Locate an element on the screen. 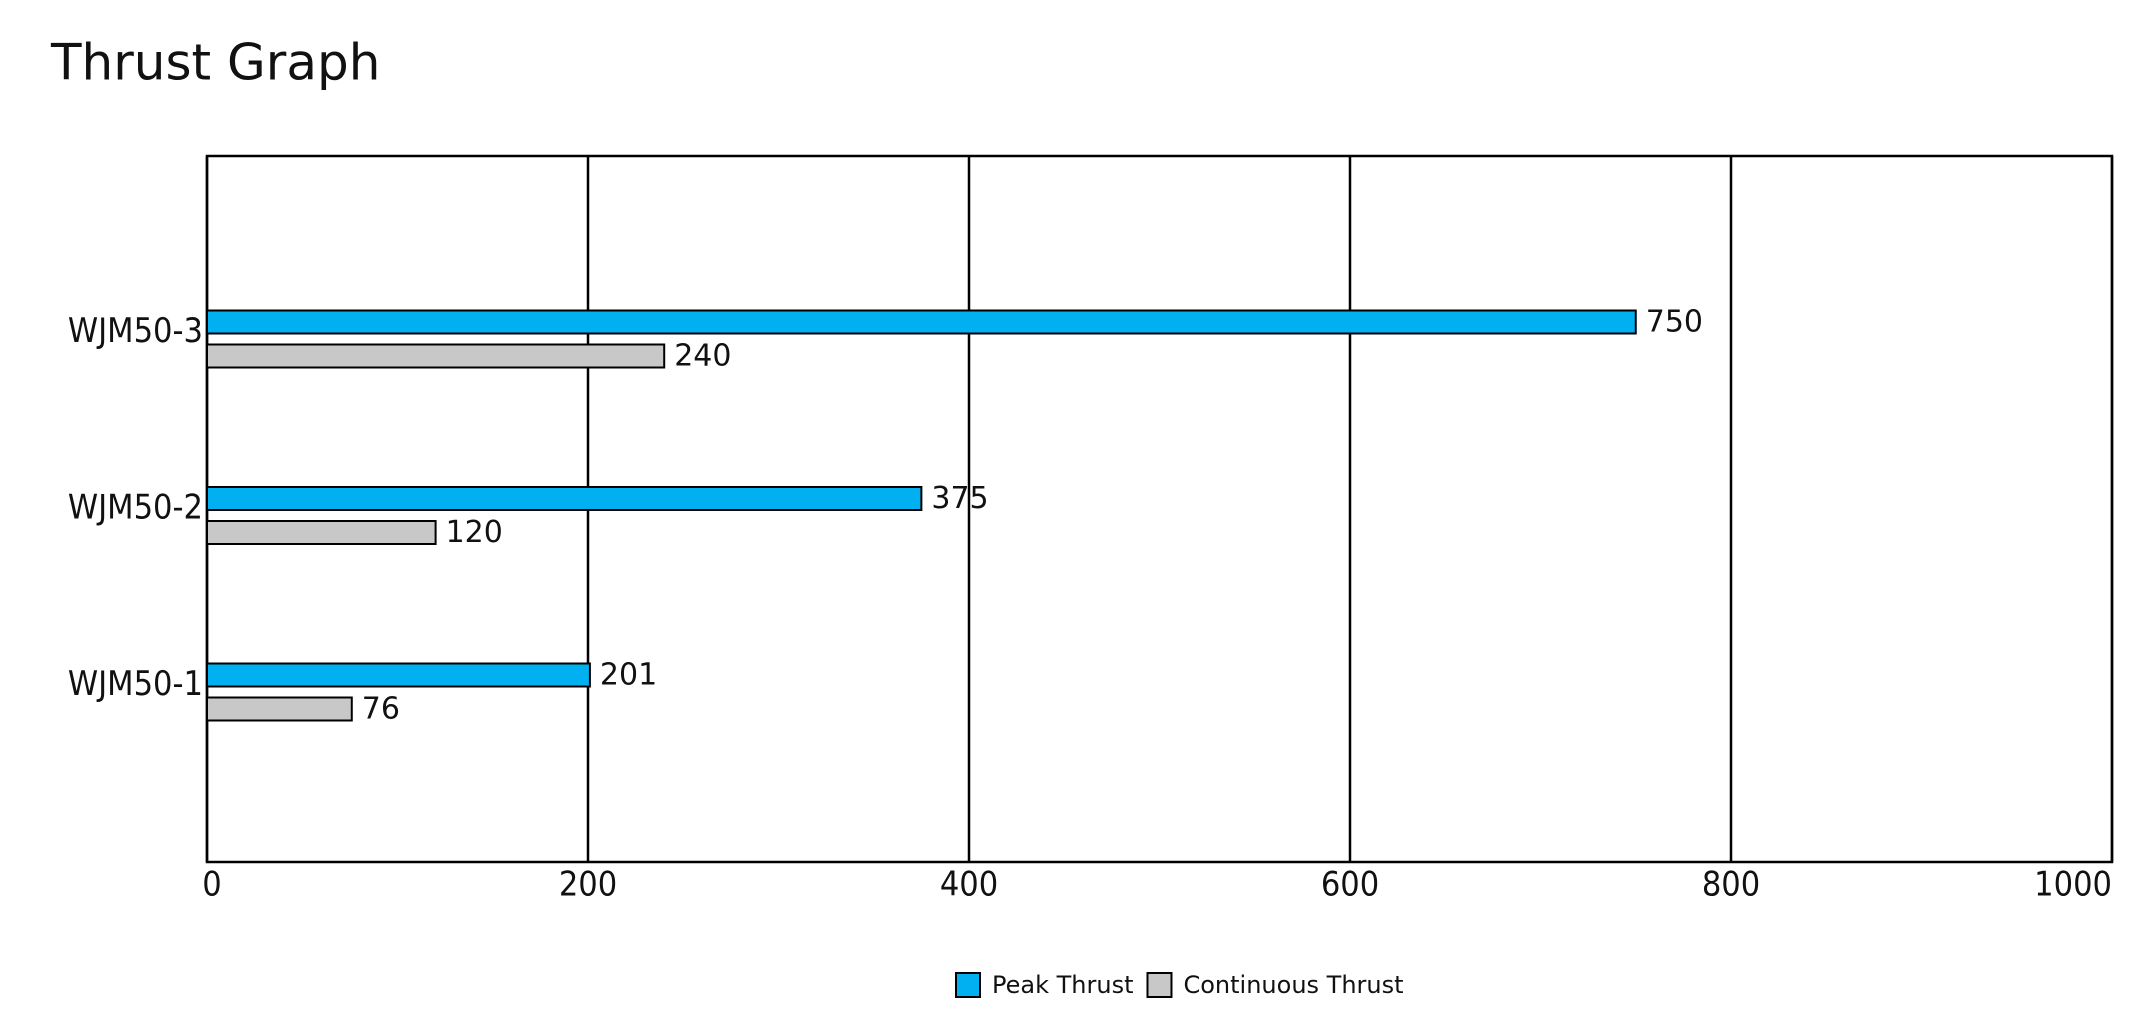  data-label: 750 is located at coordinates (1674, 322).